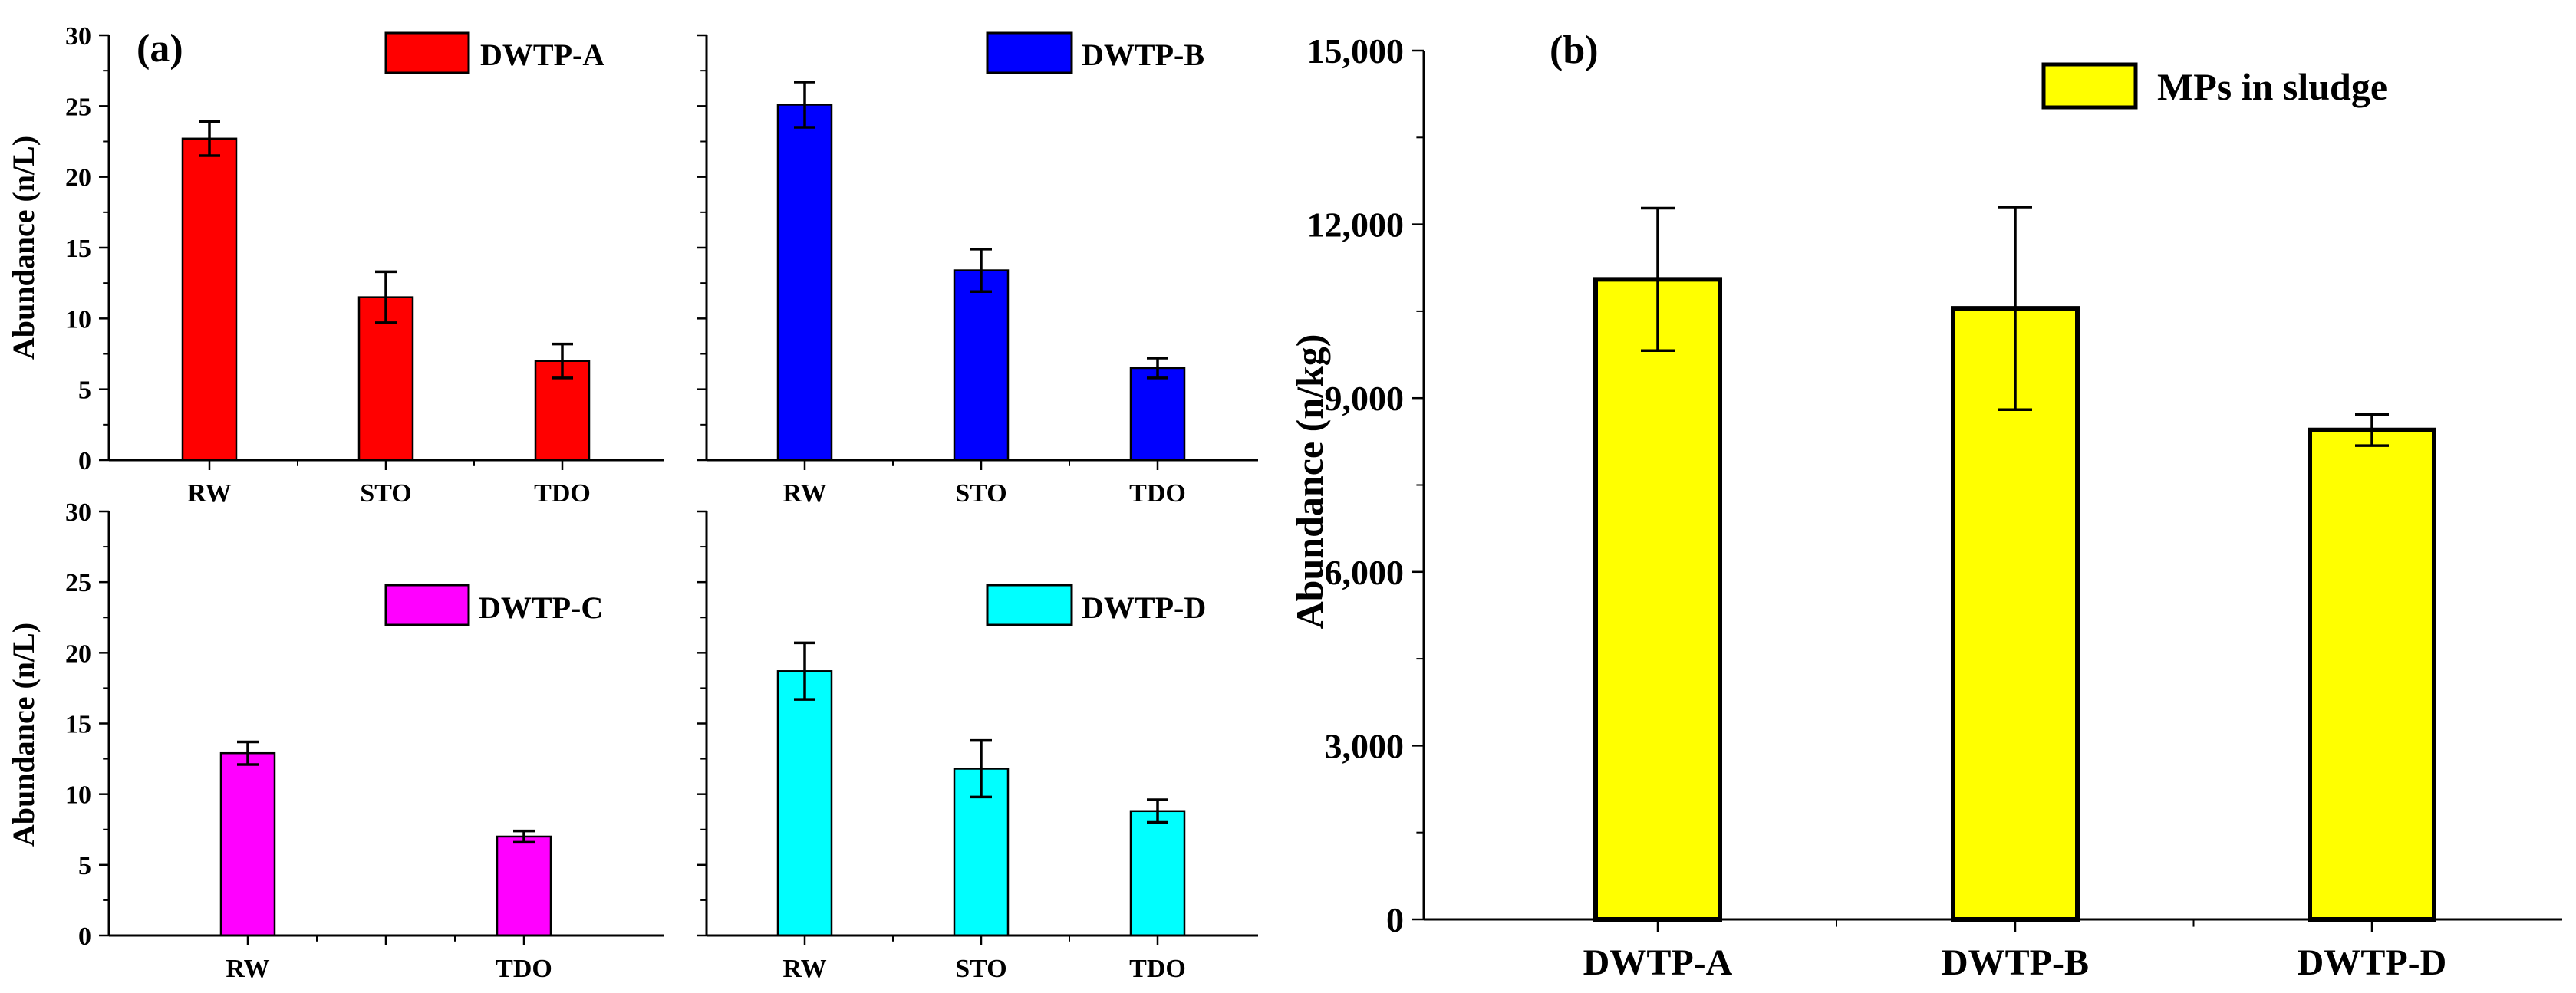  Describe the element at coordinates (542, 55) in the screenshot. I see `legend-label: DWTP-A` at that location.